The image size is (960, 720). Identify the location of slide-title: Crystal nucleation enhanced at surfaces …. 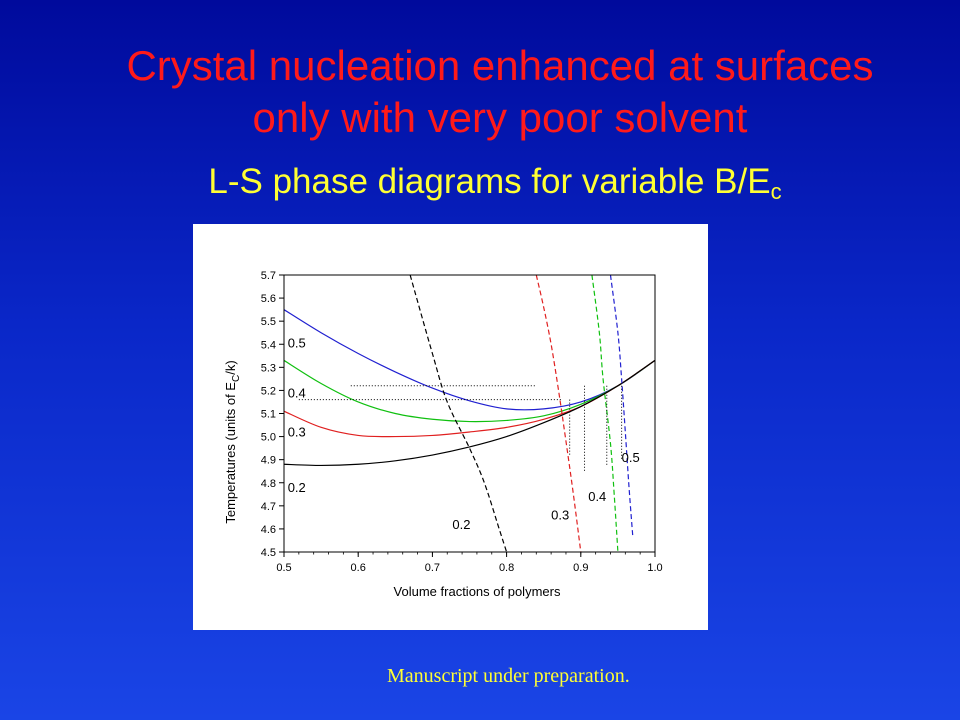
(500, 92).